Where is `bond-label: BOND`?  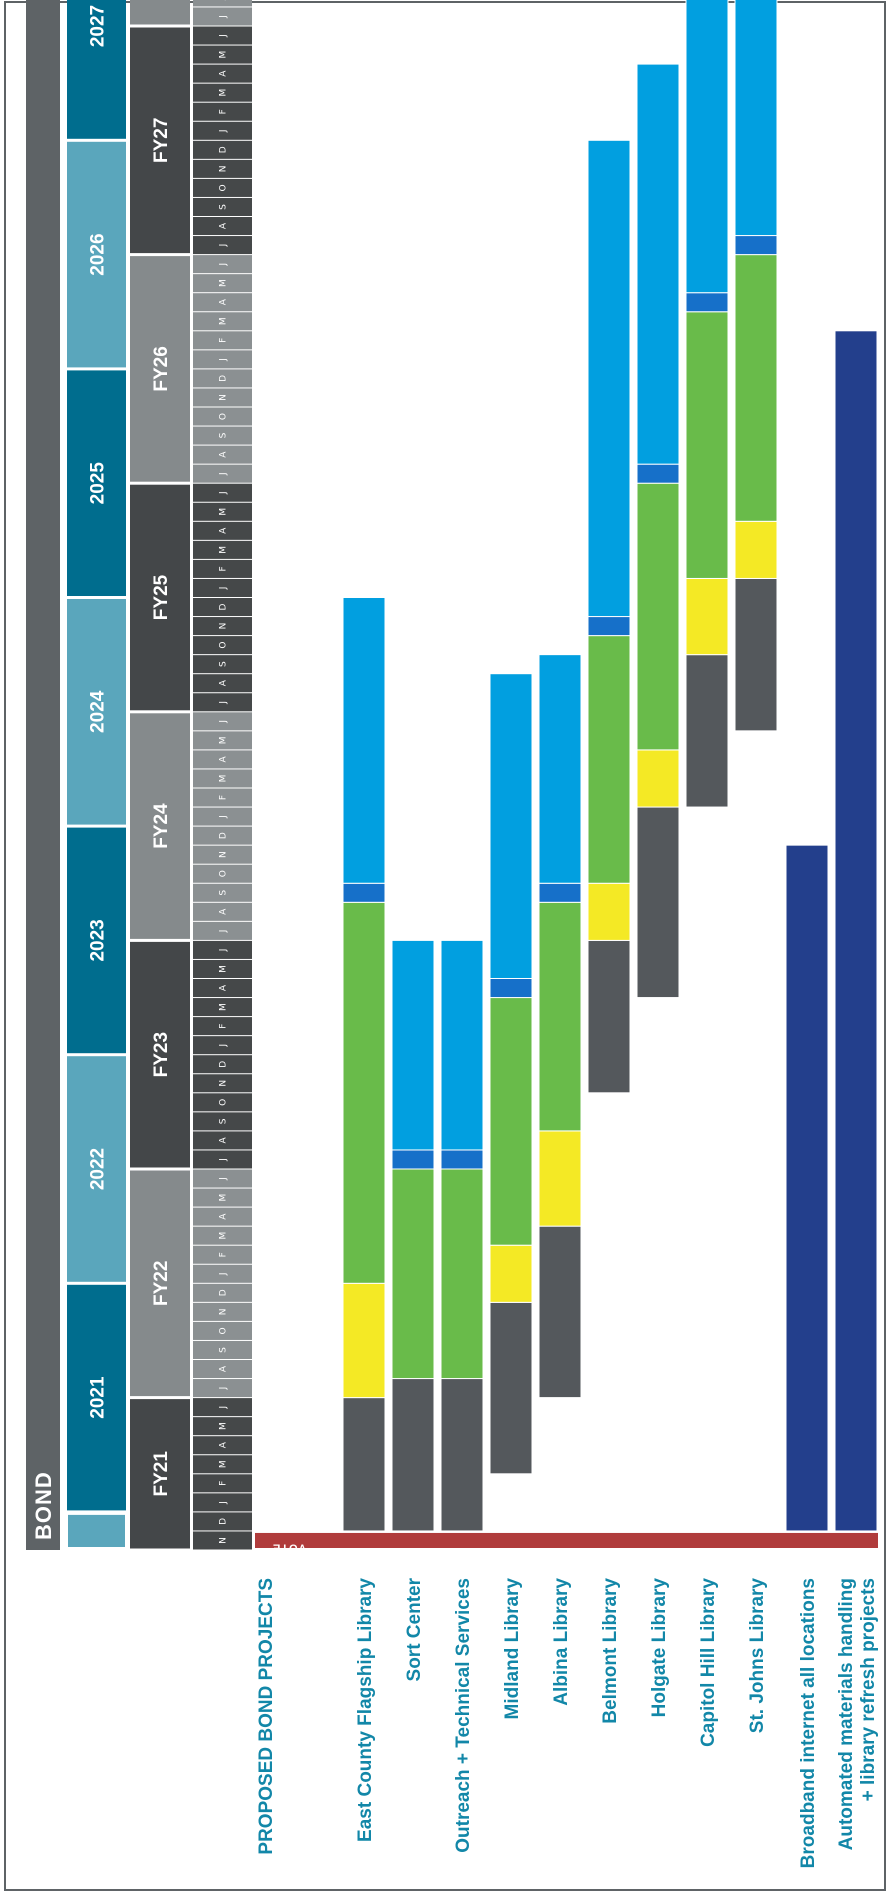 bond-label: BOND is located at coordinates (43, 1505).